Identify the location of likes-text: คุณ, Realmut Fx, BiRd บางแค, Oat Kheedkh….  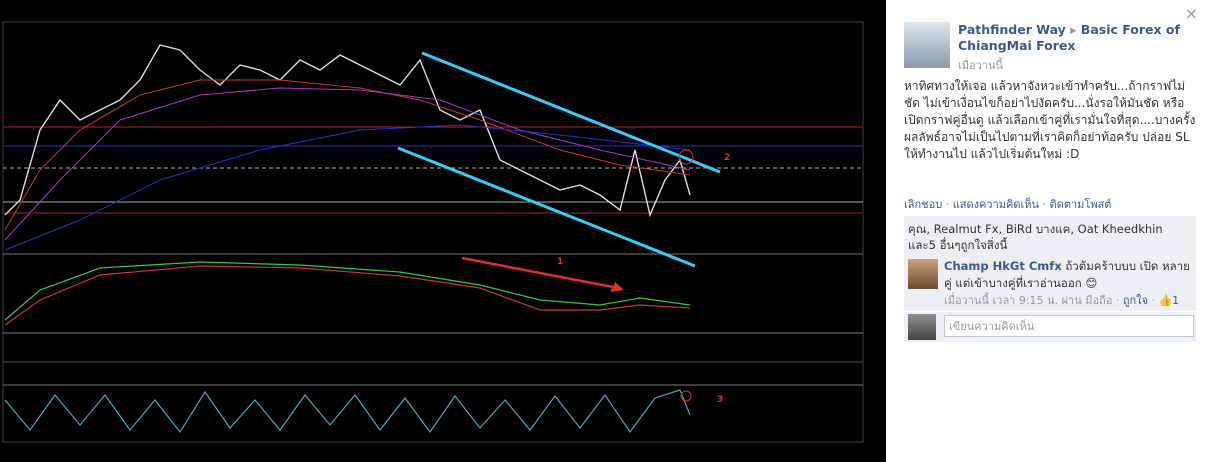
(1035, 237).